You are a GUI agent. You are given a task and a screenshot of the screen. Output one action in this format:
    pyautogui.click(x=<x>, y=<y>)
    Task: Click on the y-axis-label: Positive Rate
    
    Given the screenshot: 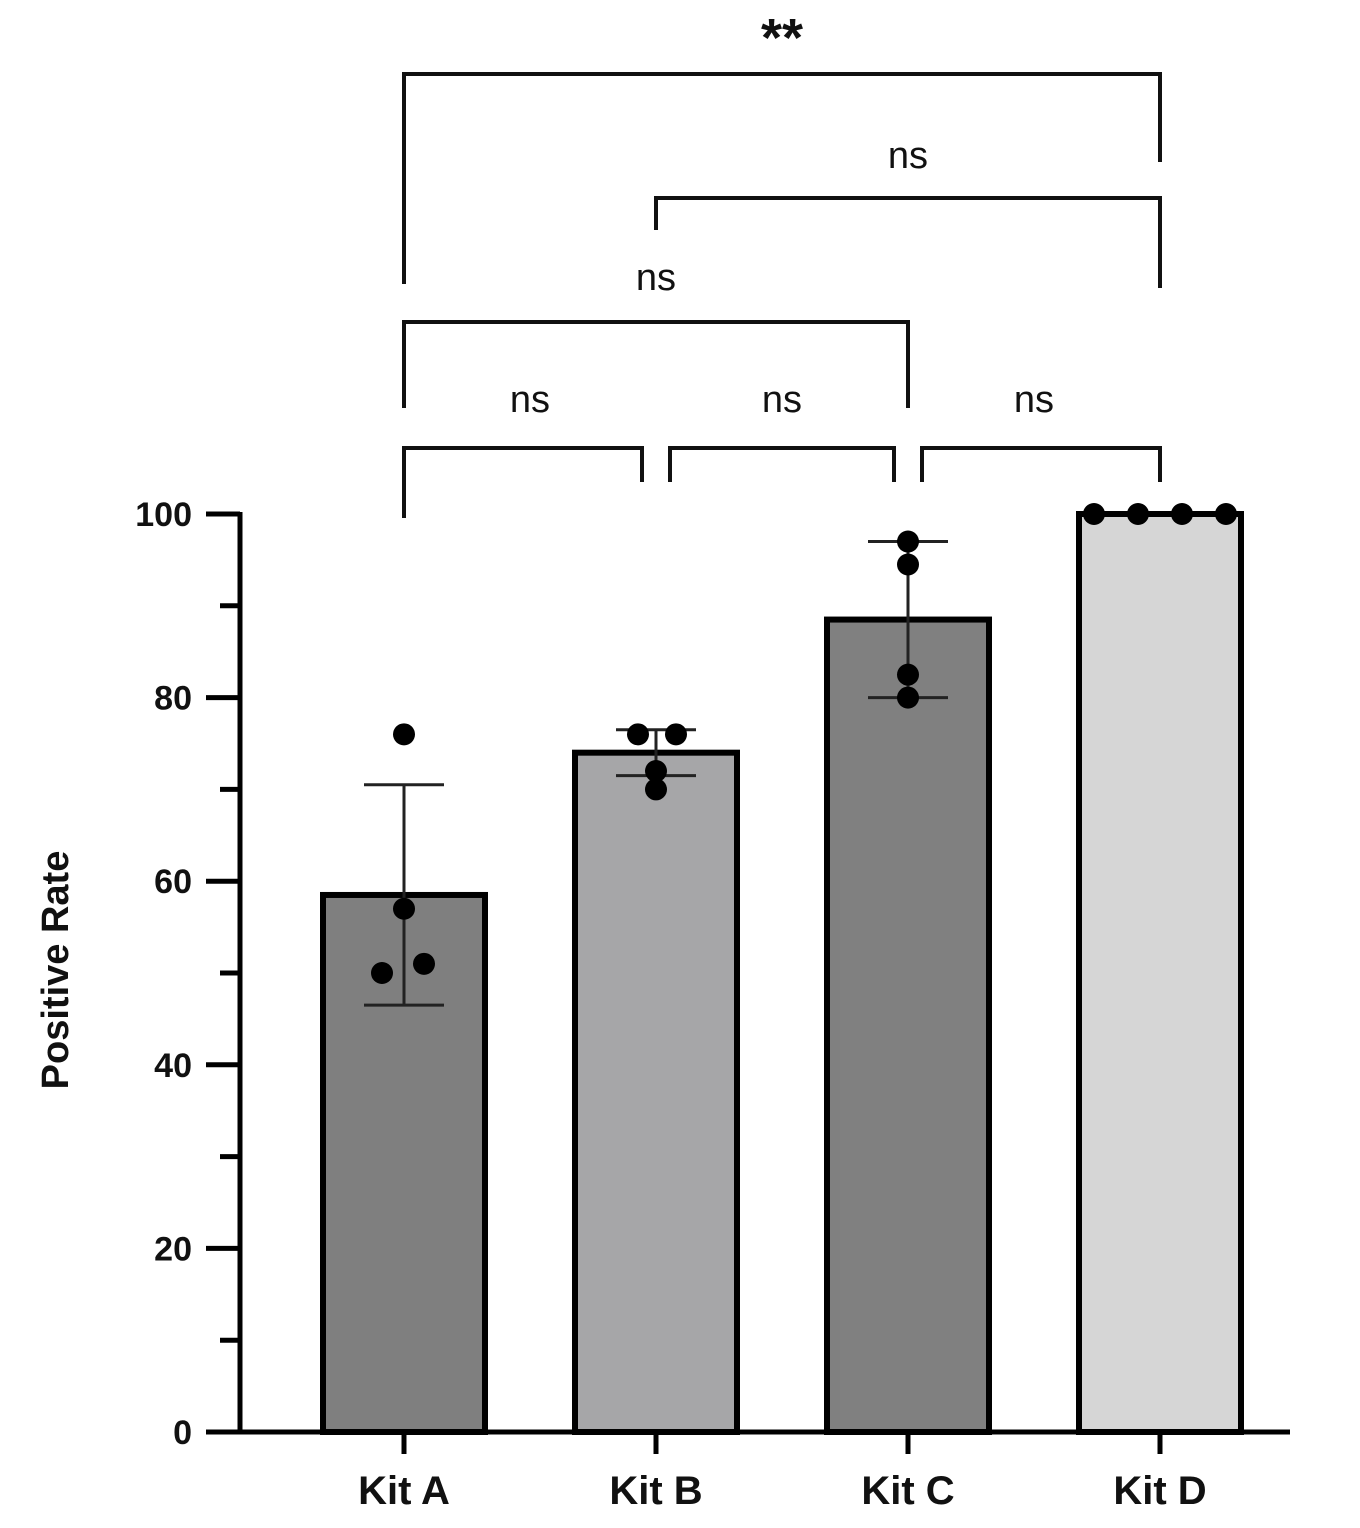 What is the action you would take?
    pyautogui.click(x=56, y=970)
    